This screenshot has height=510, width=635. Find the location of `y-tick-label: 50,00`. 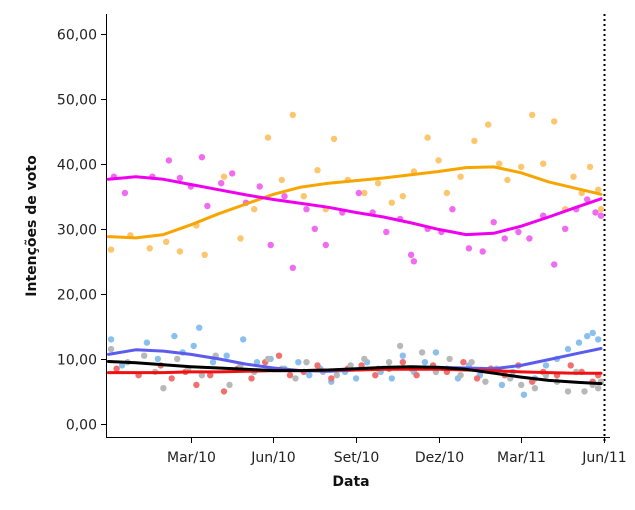

y-tick-label: 50,00 is located at coordinates (77, 101).